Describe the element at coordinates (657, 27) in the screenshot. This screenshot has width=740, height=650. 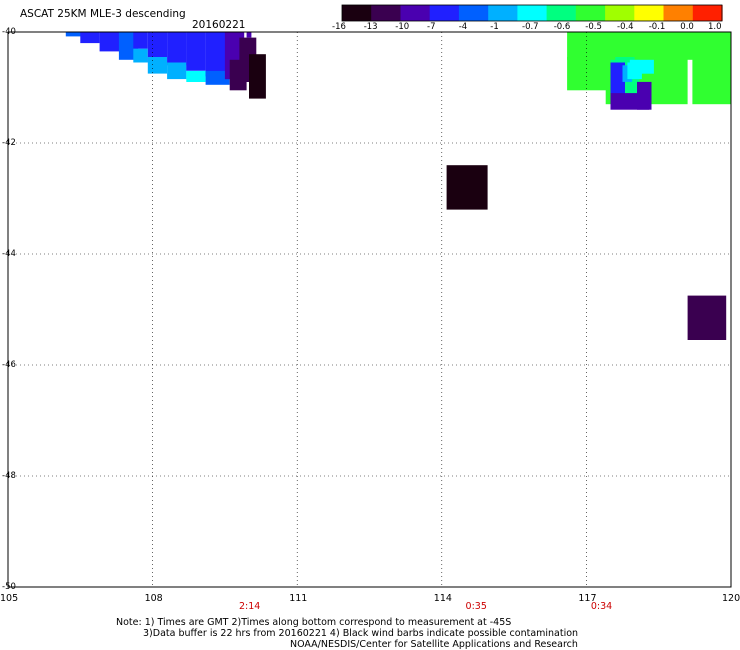
I see `colorbar-label: -0.1` at that location.